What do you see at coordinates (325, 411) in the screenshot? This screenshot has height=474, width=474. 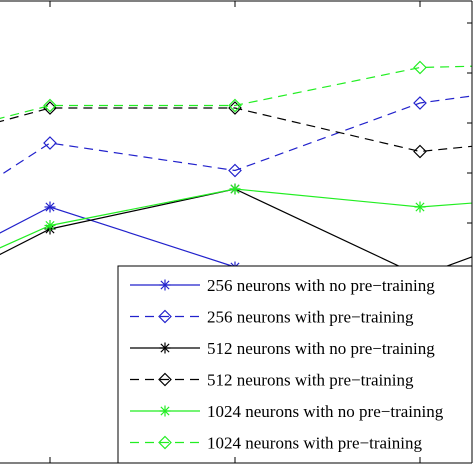 I see `legend-label: 1024 neurons with no pre−training` at bounding box center [325, 411].